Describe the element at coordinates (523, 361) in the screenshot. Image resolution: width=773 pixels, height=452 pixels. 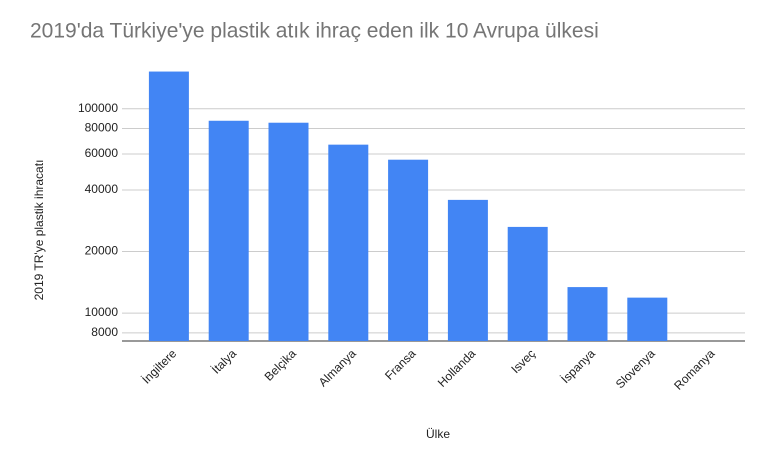
I see `x-tick-label: Isveç` at that location.